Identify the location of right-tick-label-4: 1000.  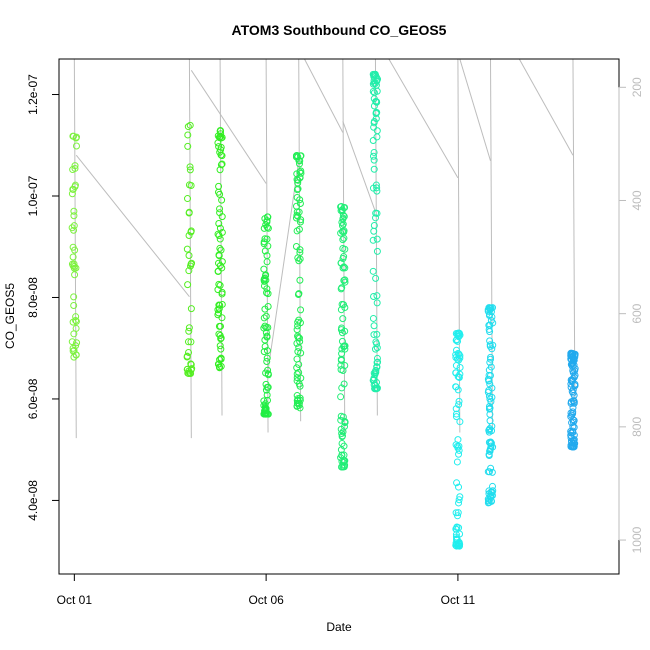
(637, 539).